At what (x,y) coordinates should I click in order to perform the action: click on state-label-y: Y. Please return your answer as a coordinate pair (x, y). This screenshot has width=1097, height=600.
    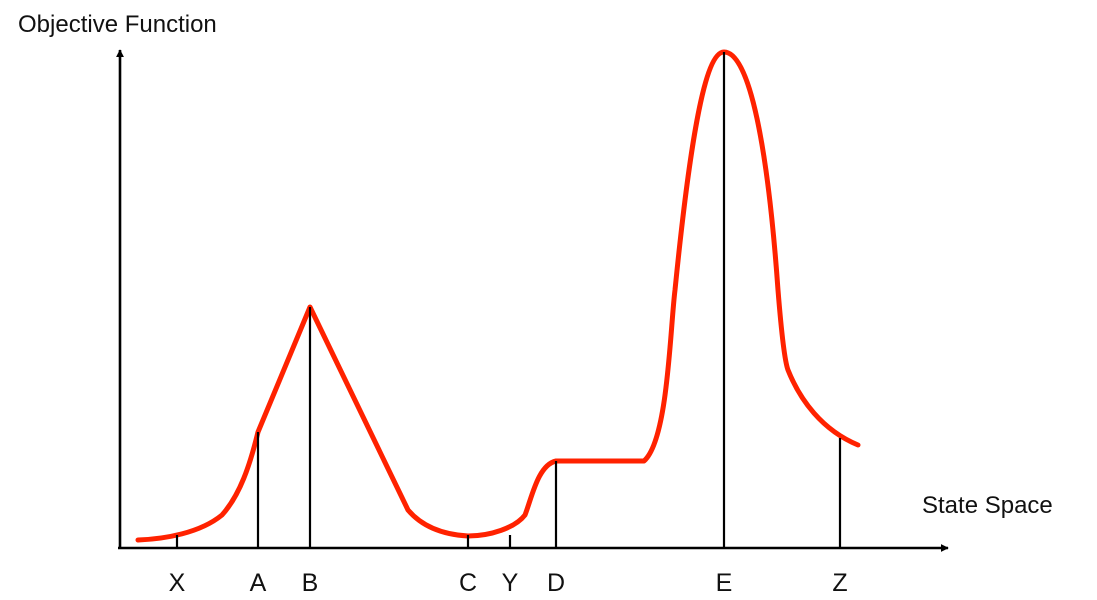
    Looking at the image, I should click on (510, 583).